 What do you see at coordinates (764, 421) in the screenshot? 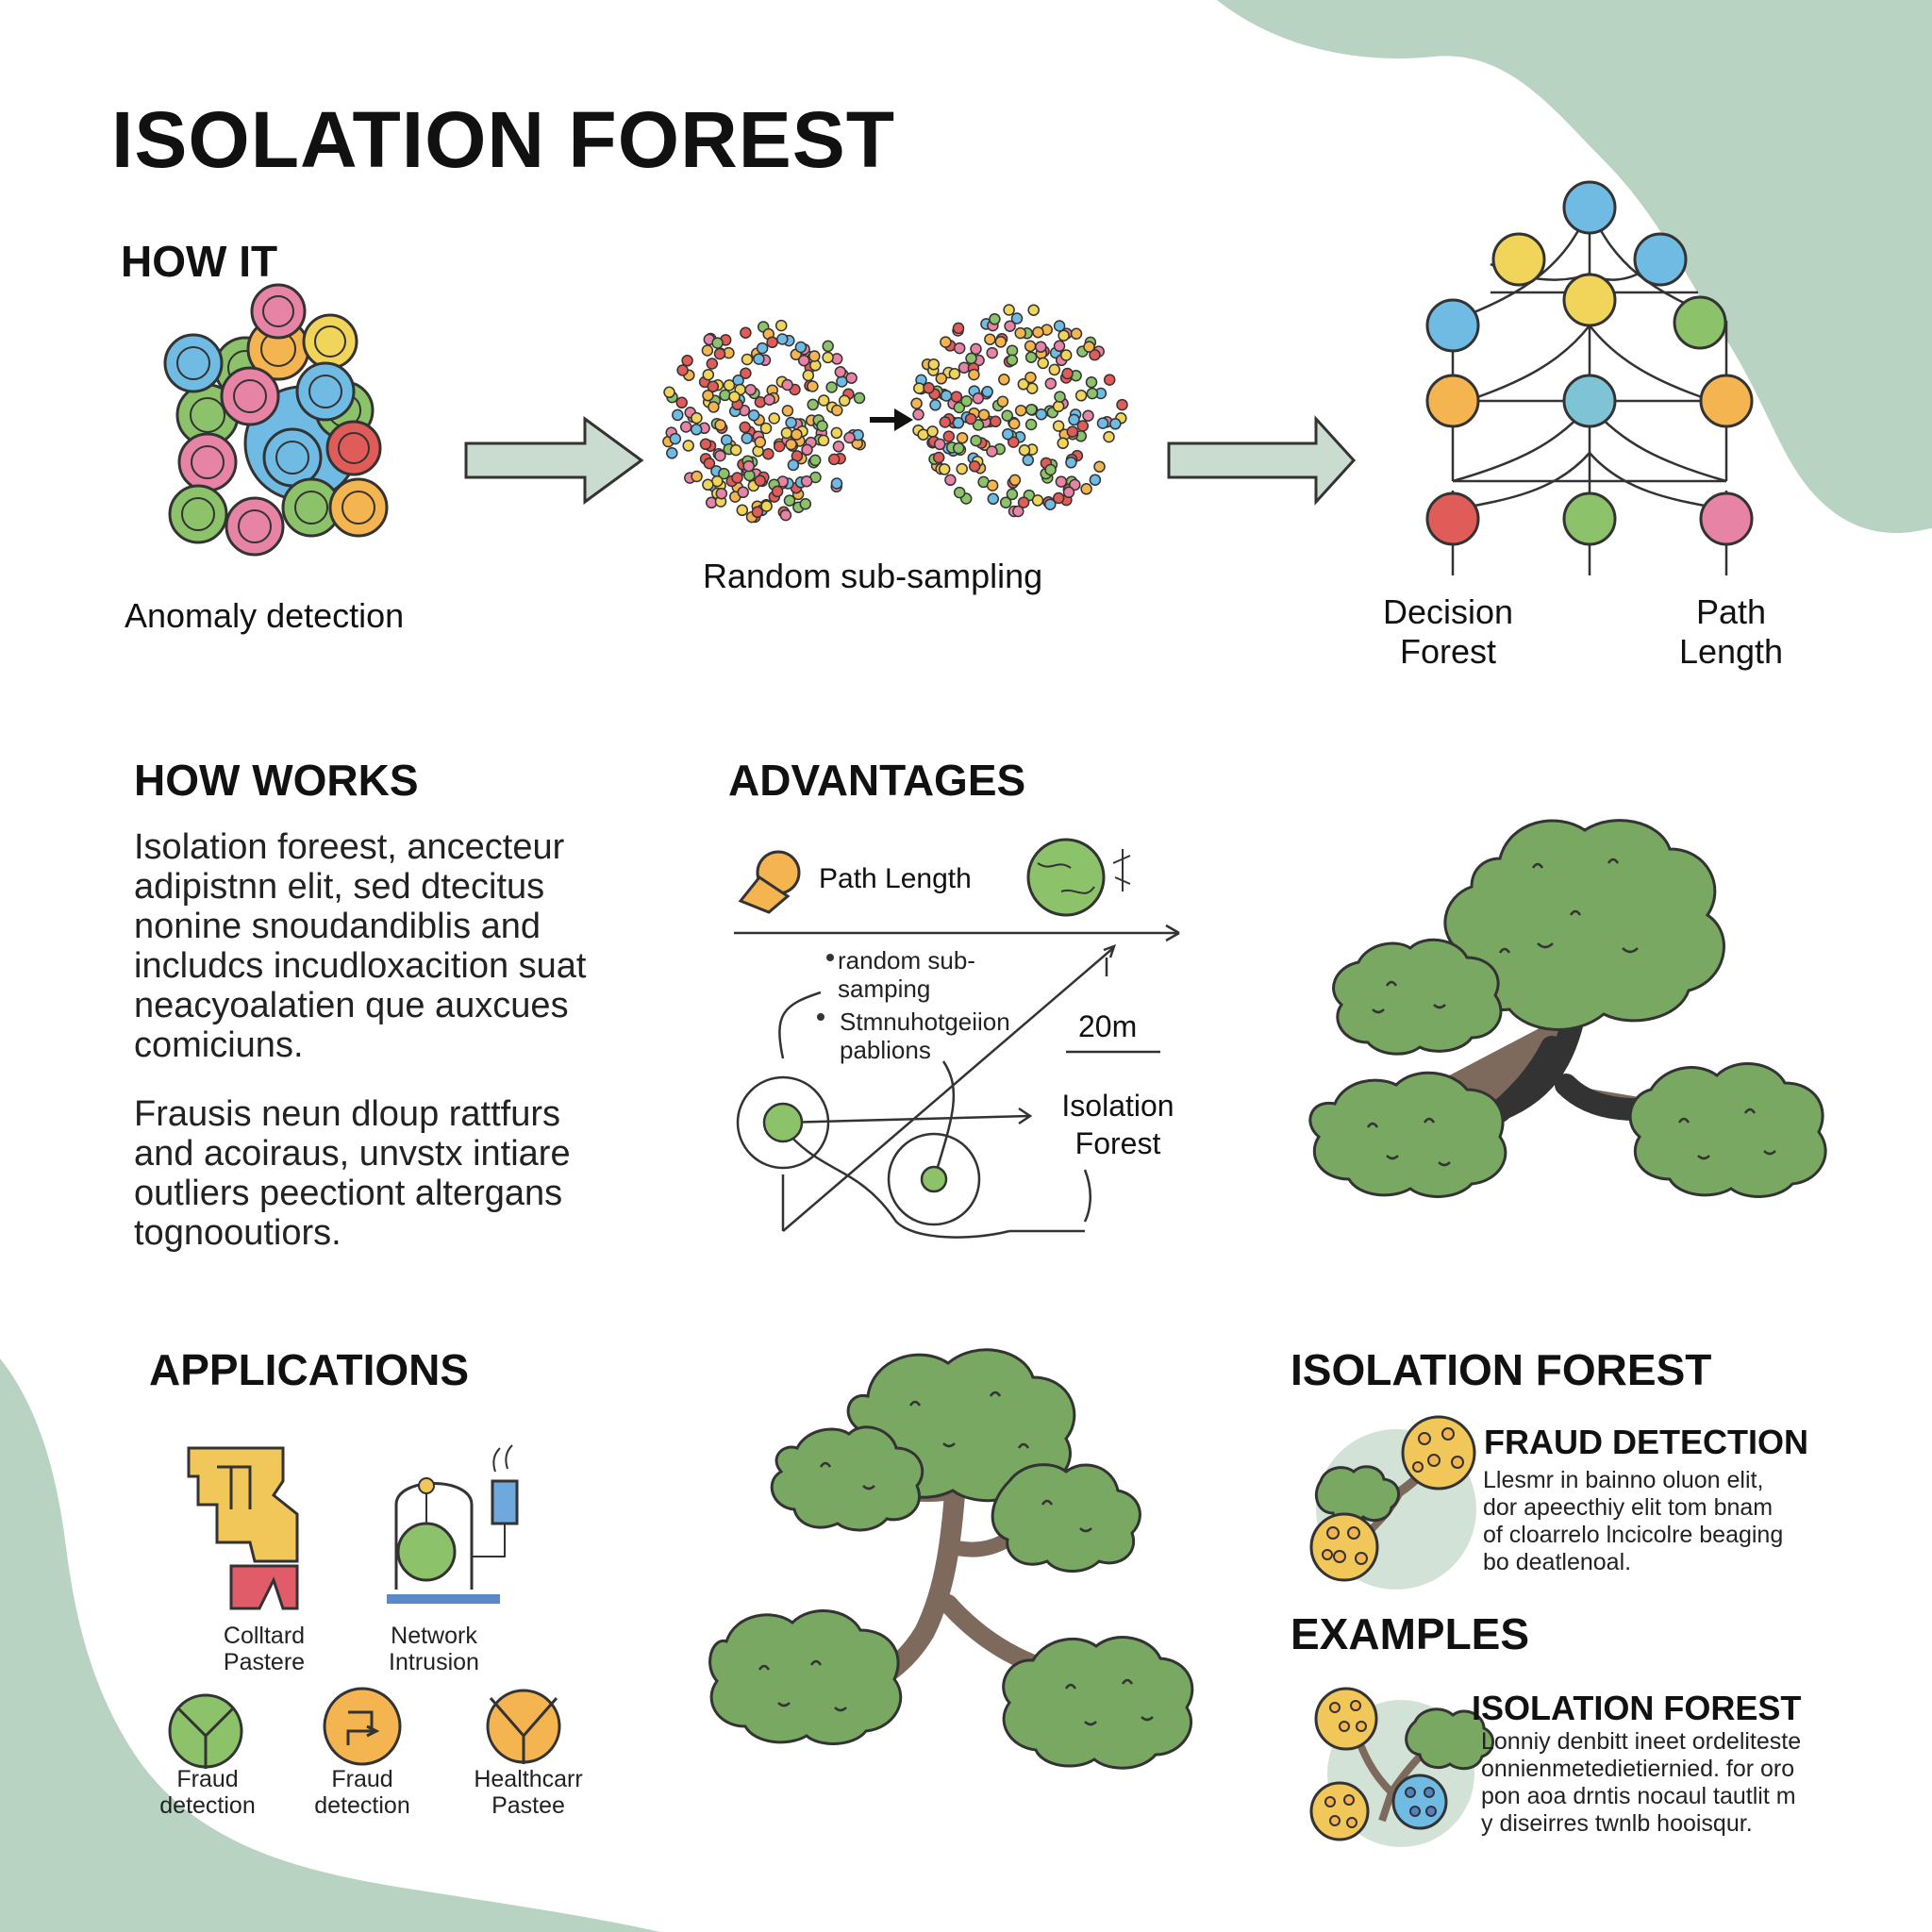
I see `dot-cloud-original` at bounding box center [764, 421].